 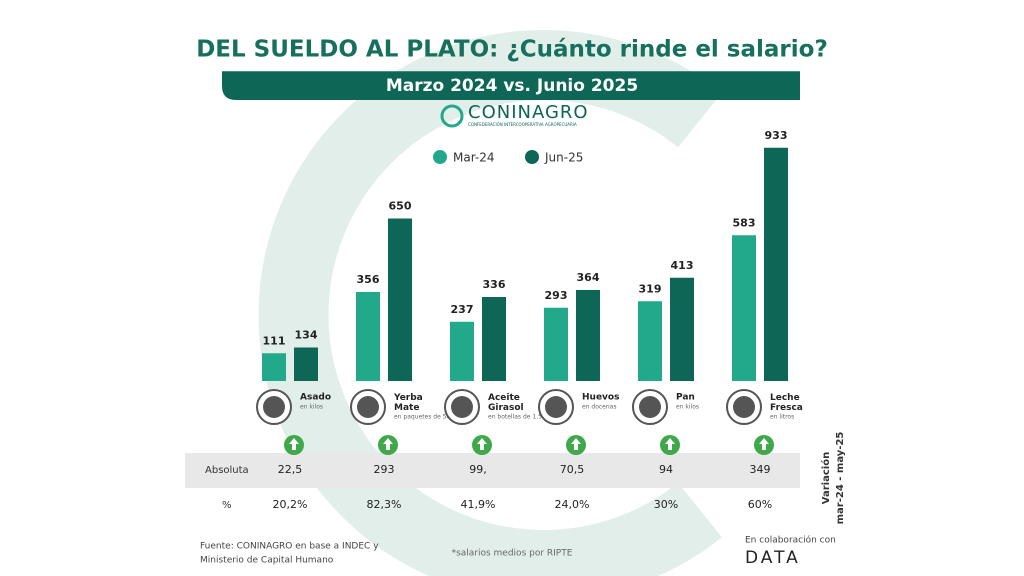 What do you see at coordinates (600, 398) in the screenshot?
I see `category-label: Huevos` at bounding box center [600, 398].